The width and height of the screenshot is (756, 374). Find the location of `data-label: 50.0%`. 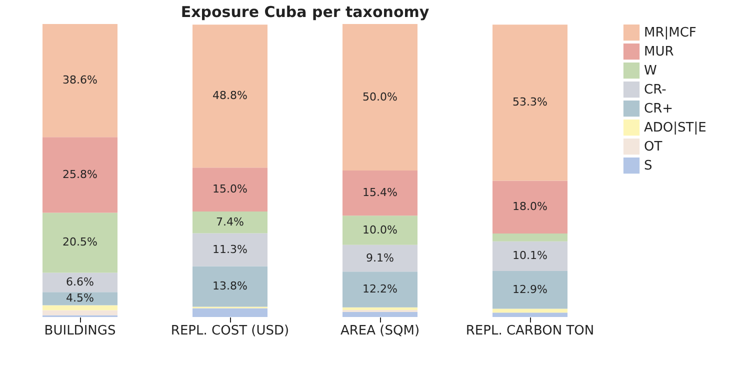

data-label: 50.0% is located at coordinates (380, 97).